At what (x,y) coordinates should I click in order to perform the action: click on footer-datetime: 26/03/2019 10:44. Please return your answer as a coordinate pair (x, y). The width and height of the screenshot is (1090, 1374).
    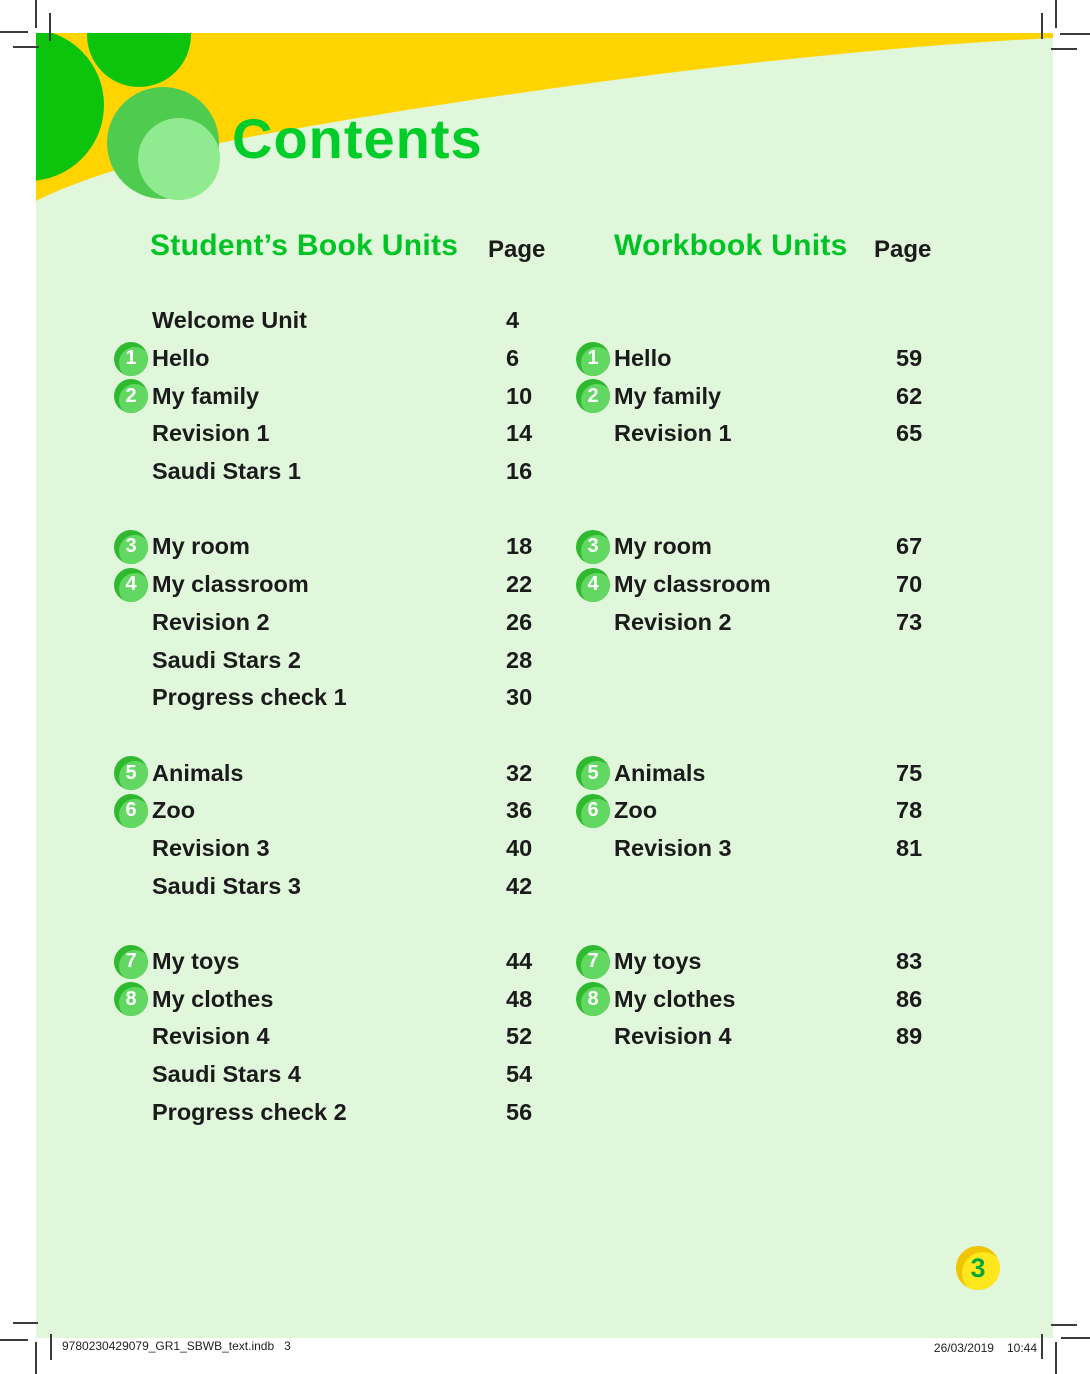
    Looking at the image, I should click on (985, 1348).